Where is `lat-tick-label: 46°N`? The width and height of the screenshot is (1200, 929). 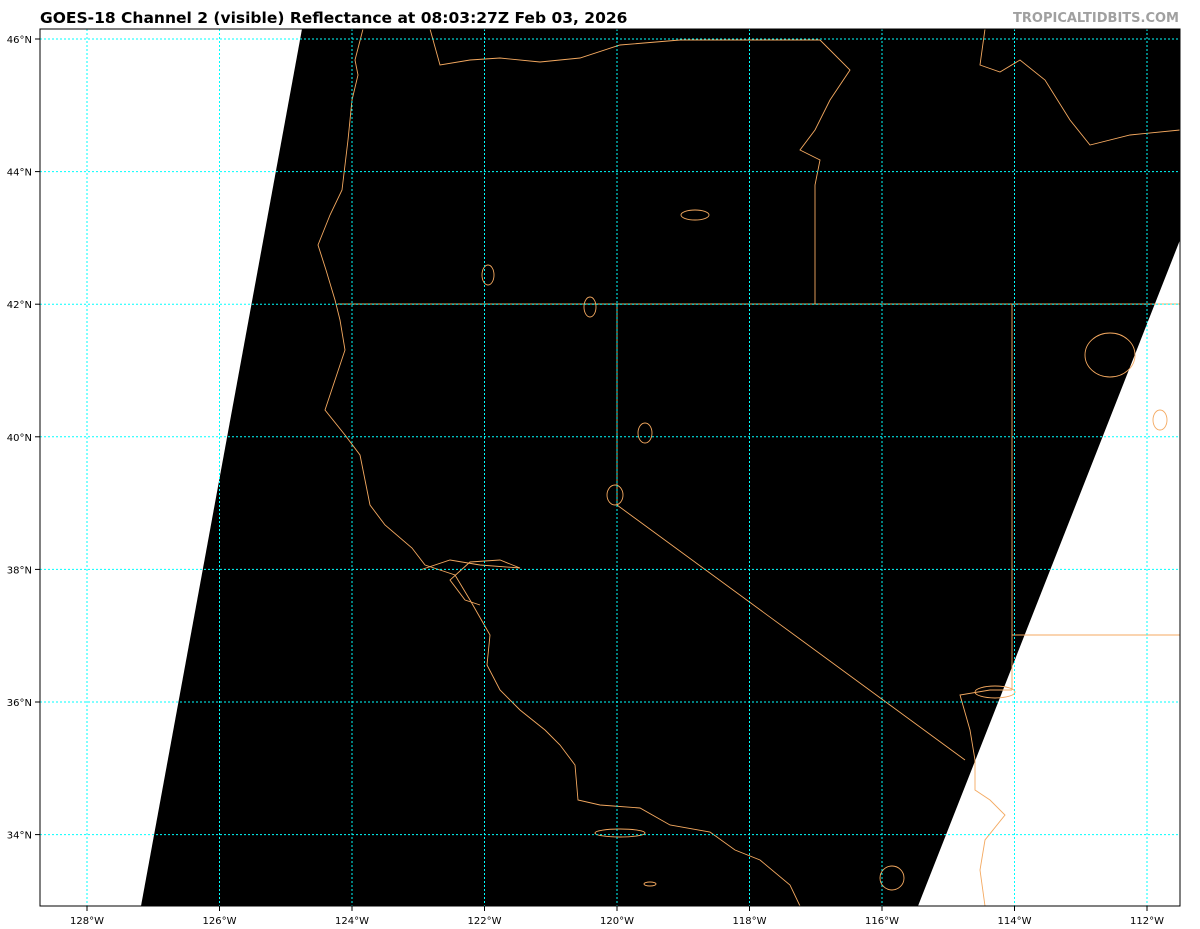 lat-tick-label: 46°N is located at coordinates (19, 40).